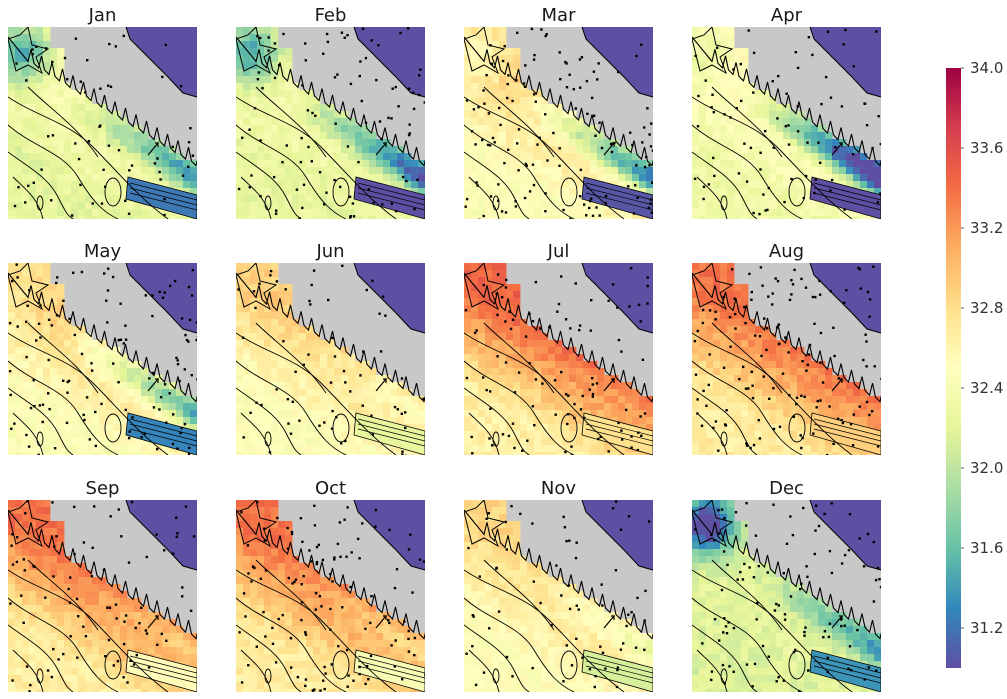 Image resolution: width=1007 pixels, height=699 pixels. I want to click on coastline, so click(558, 337).